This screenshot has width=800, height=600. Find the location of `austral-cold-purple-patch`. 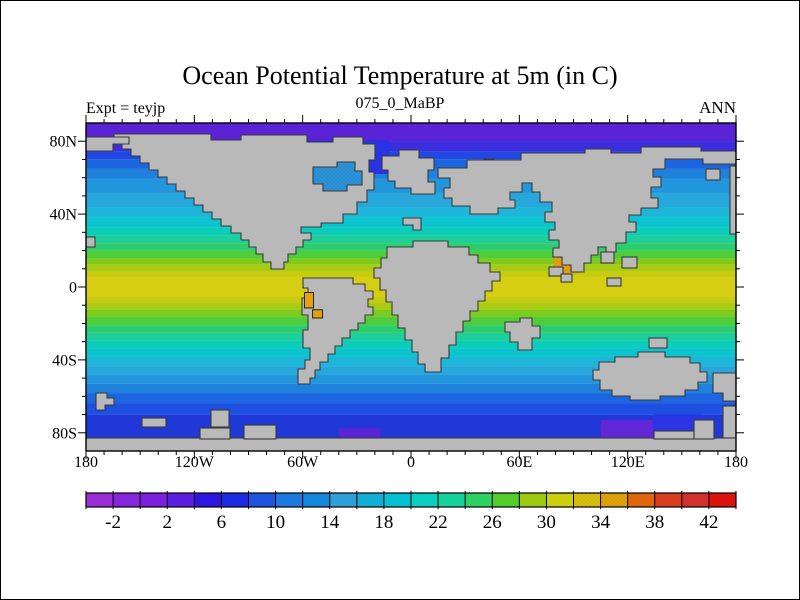

austral-cold-purple-patch is located at coordinates (626, 429).